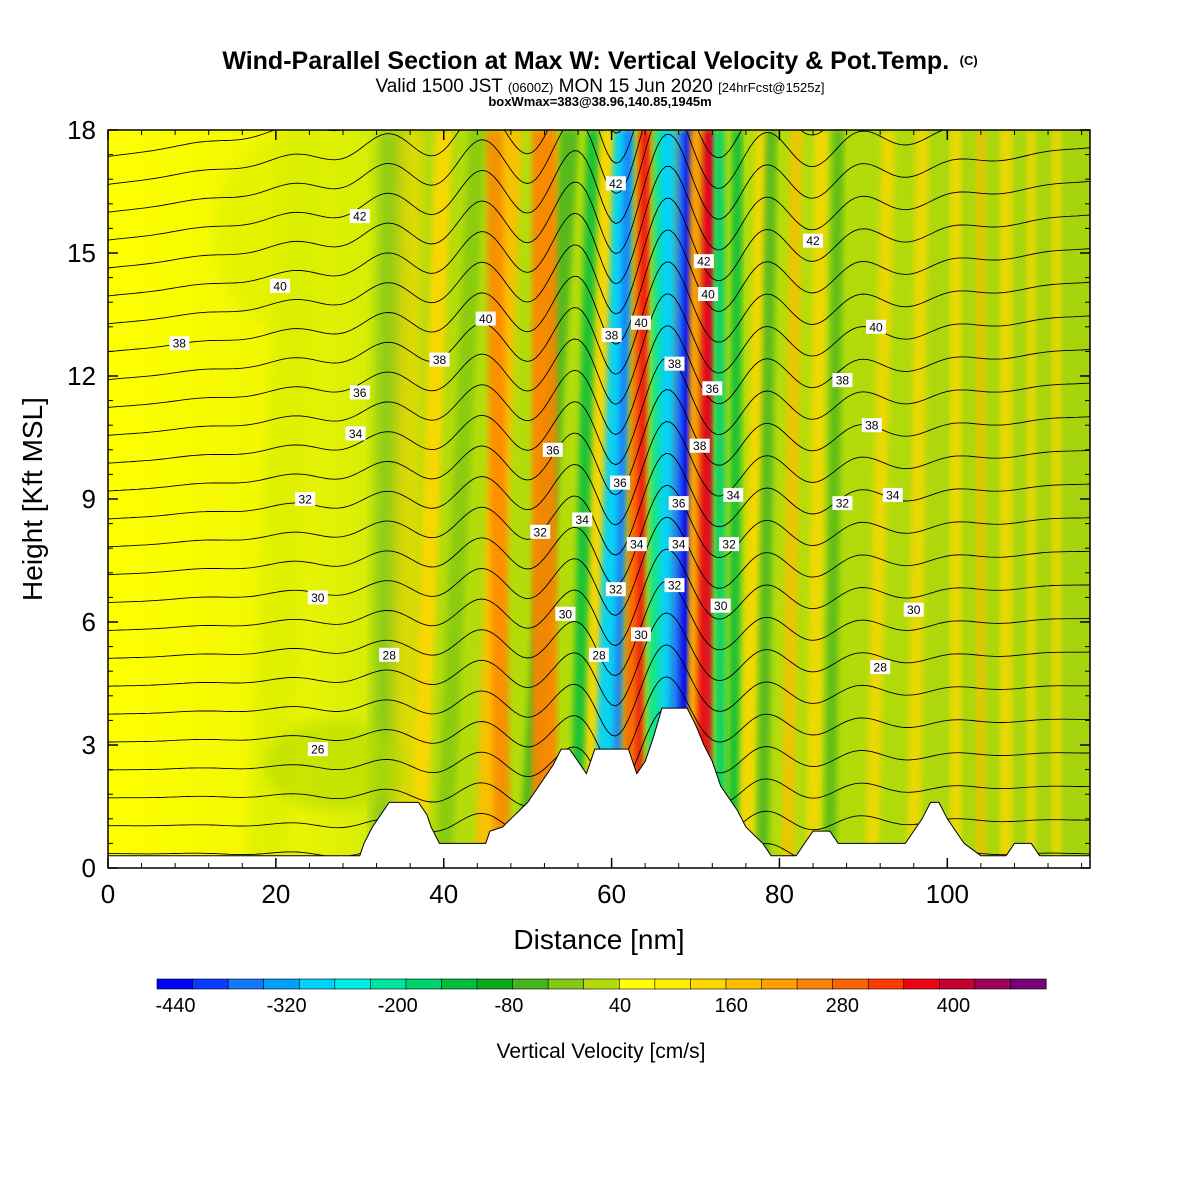  I want to click on theta-label-31: 34, so click(733, 494).